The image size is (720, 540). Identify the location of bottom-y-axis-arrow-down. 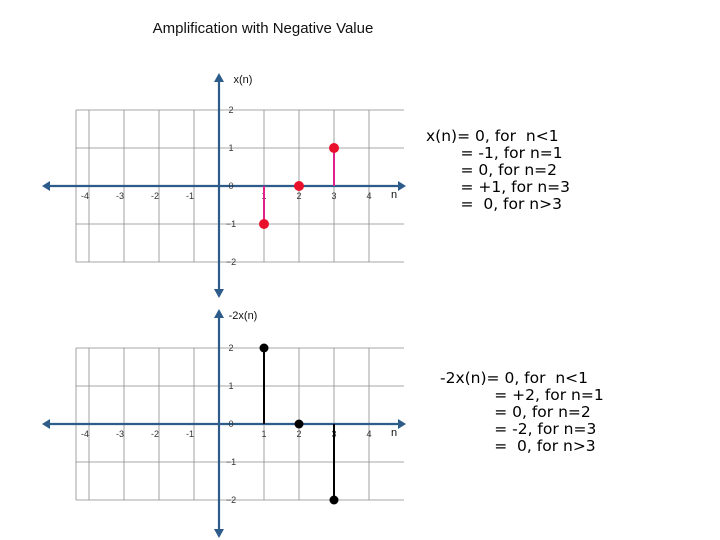
(219, 533).